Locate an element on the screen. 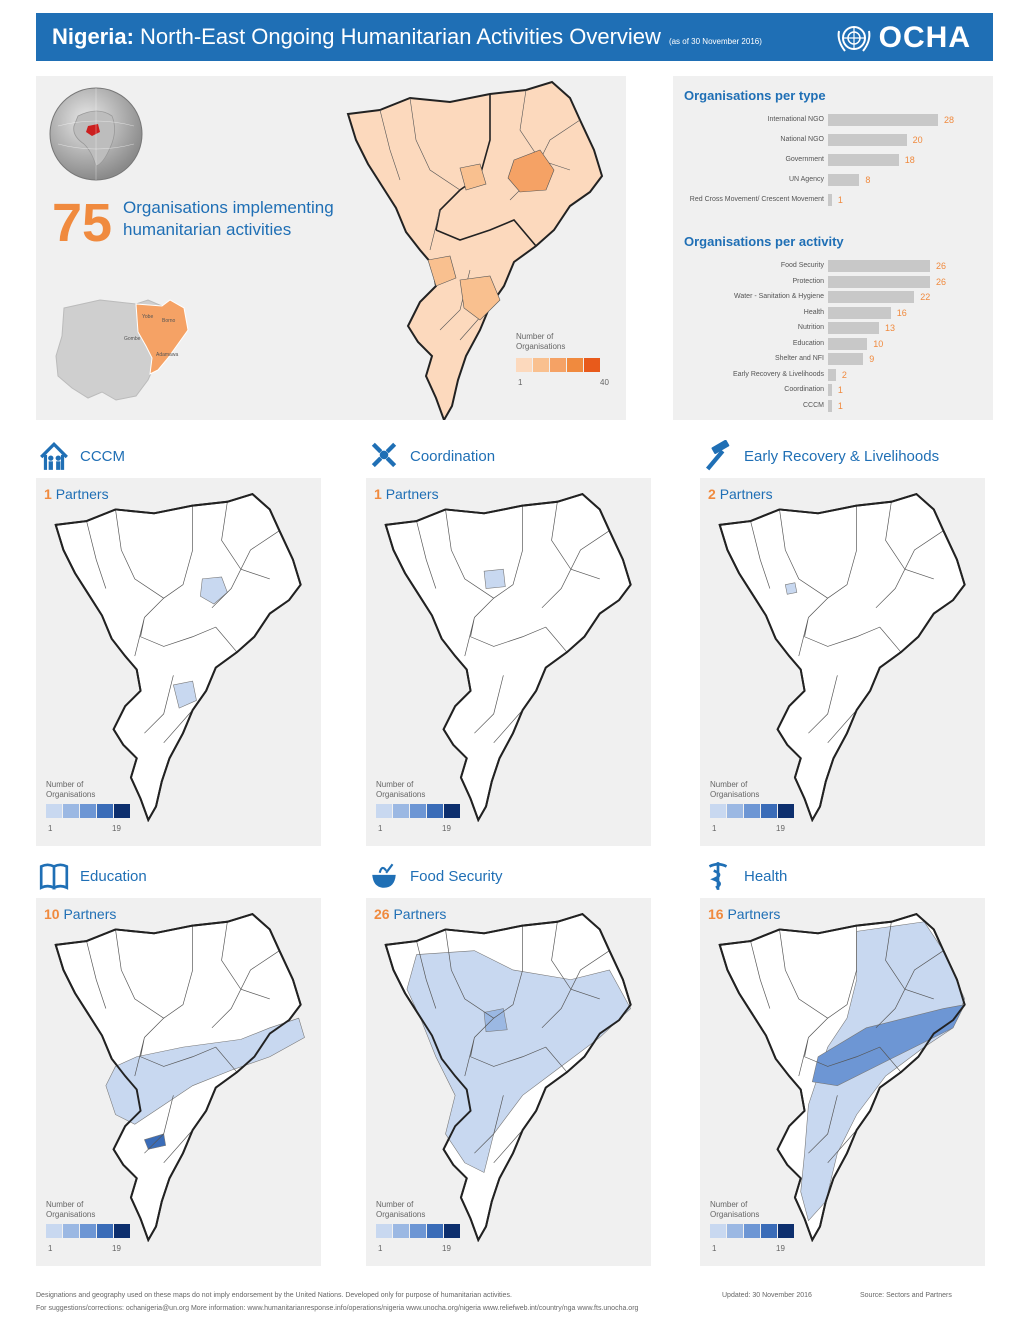  state-label-gombe: Gombe is located at coordinates (132, 339).